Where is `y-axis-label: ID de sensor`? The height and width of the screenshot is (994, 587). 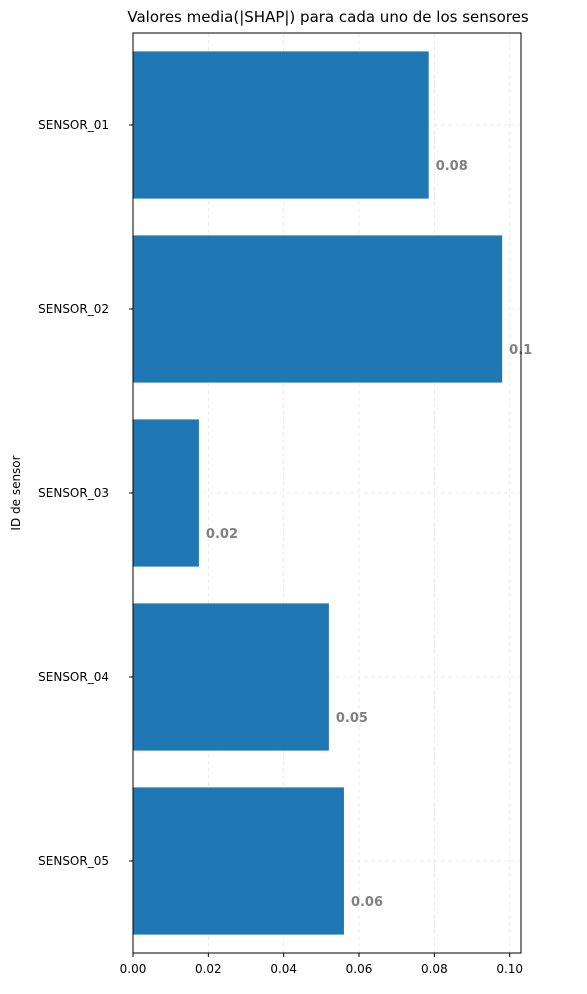 y-axis-label: ID de sensor is located at coordinates (16, 492).